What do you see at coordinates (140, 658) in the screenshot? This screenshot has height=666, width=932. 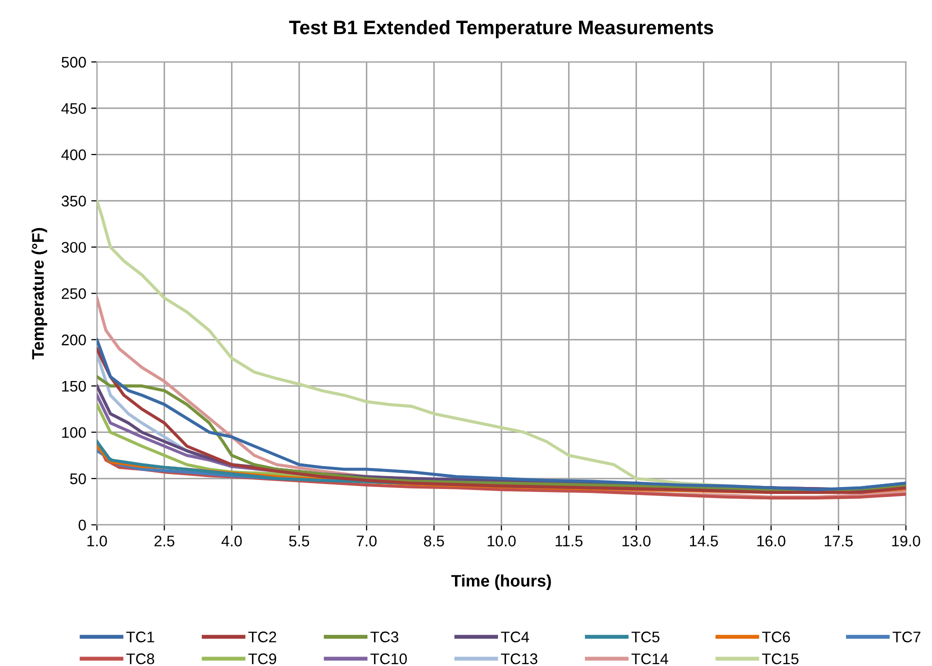 I see `legend-label: TC8` at bounding box center [140, 658].